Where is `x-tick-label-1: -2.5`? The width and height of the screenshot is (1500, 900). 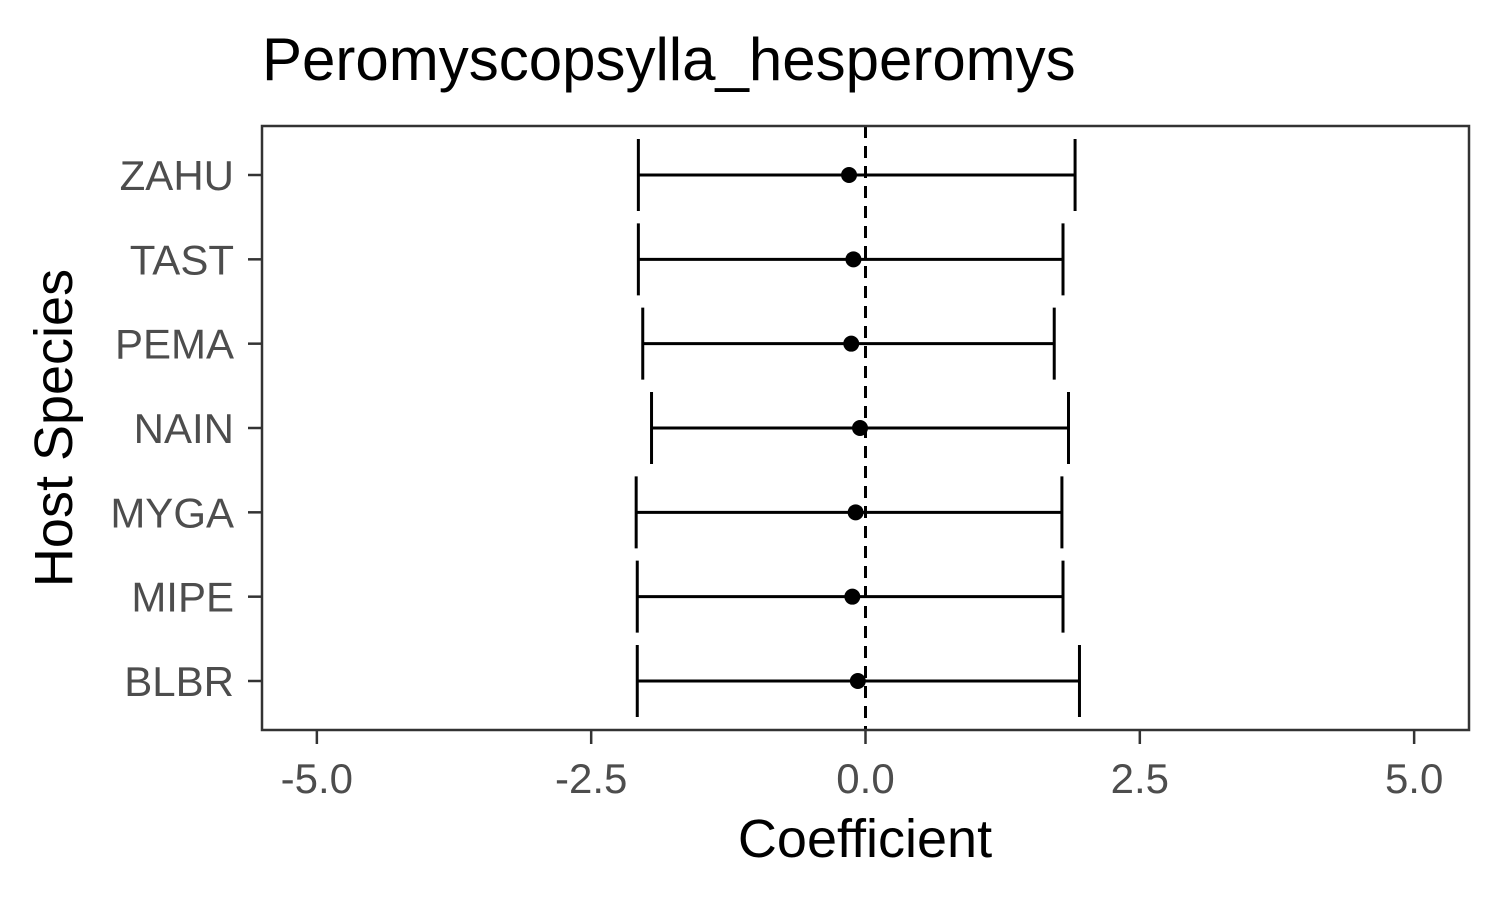
x-tick-label-1: -2.5 is located at coordinates (591, 778).